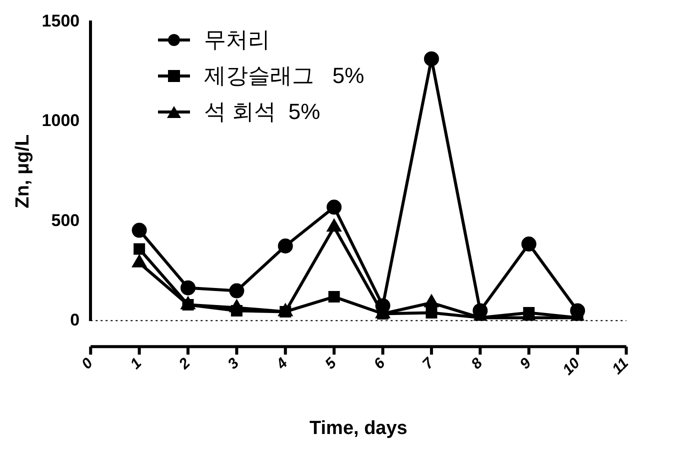 This screenshot has width=681, height=452. What do you see at coordinates (75, 320) in the screenshot?
I see `y-tick-label: 0` at bounding box center [75, 320].